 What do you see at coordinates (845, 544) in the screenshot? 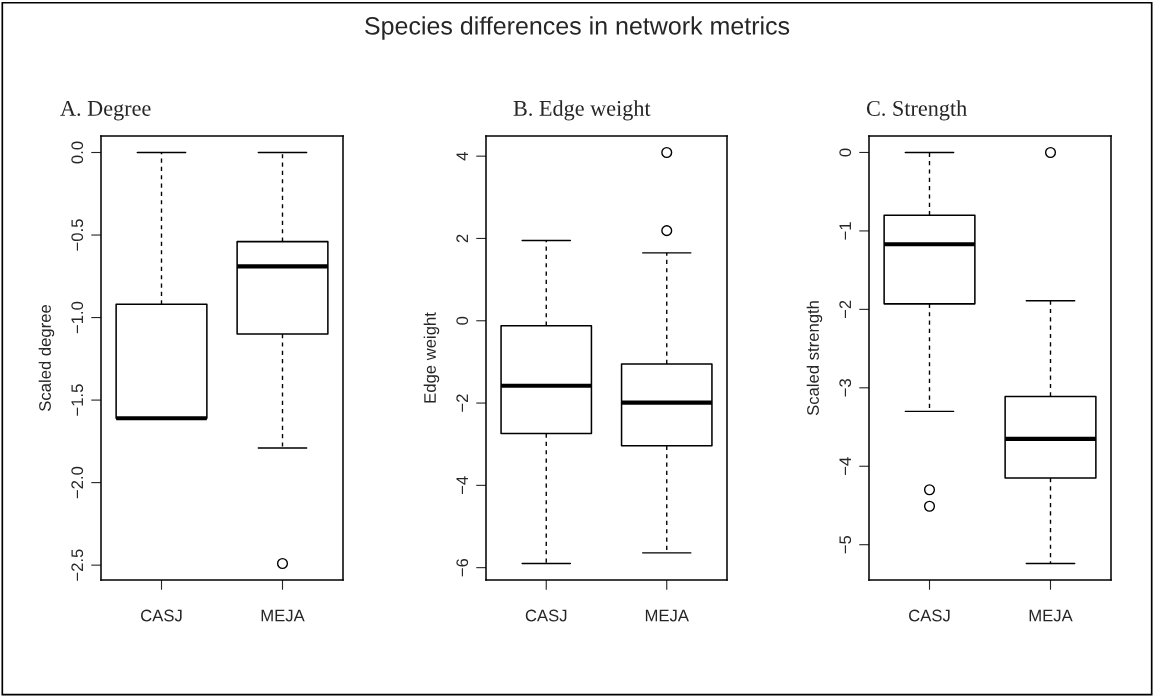
I see `y-tick-label: −5` at bounding box center [845, 544].